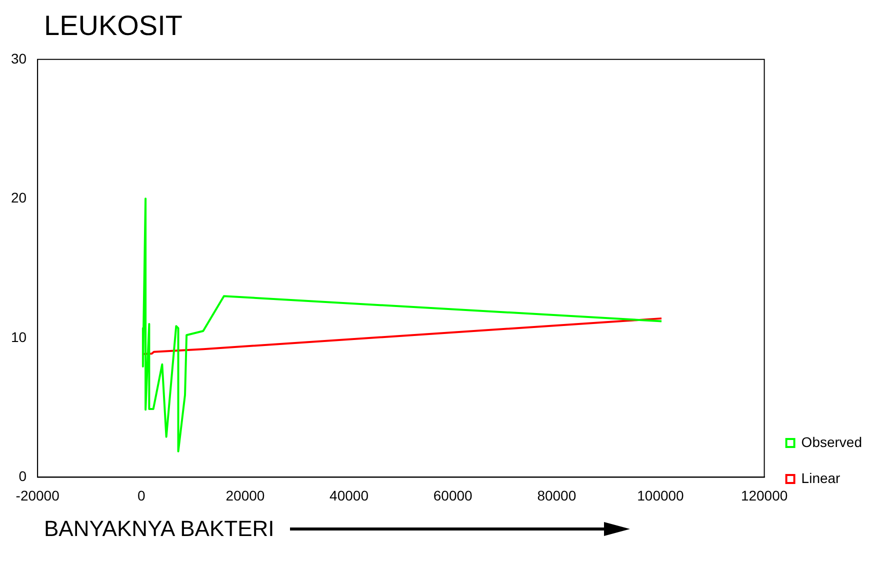  Describe the element at coordinates (821, 478) in the screenshot. I see `legend-label: Linear` at that location.